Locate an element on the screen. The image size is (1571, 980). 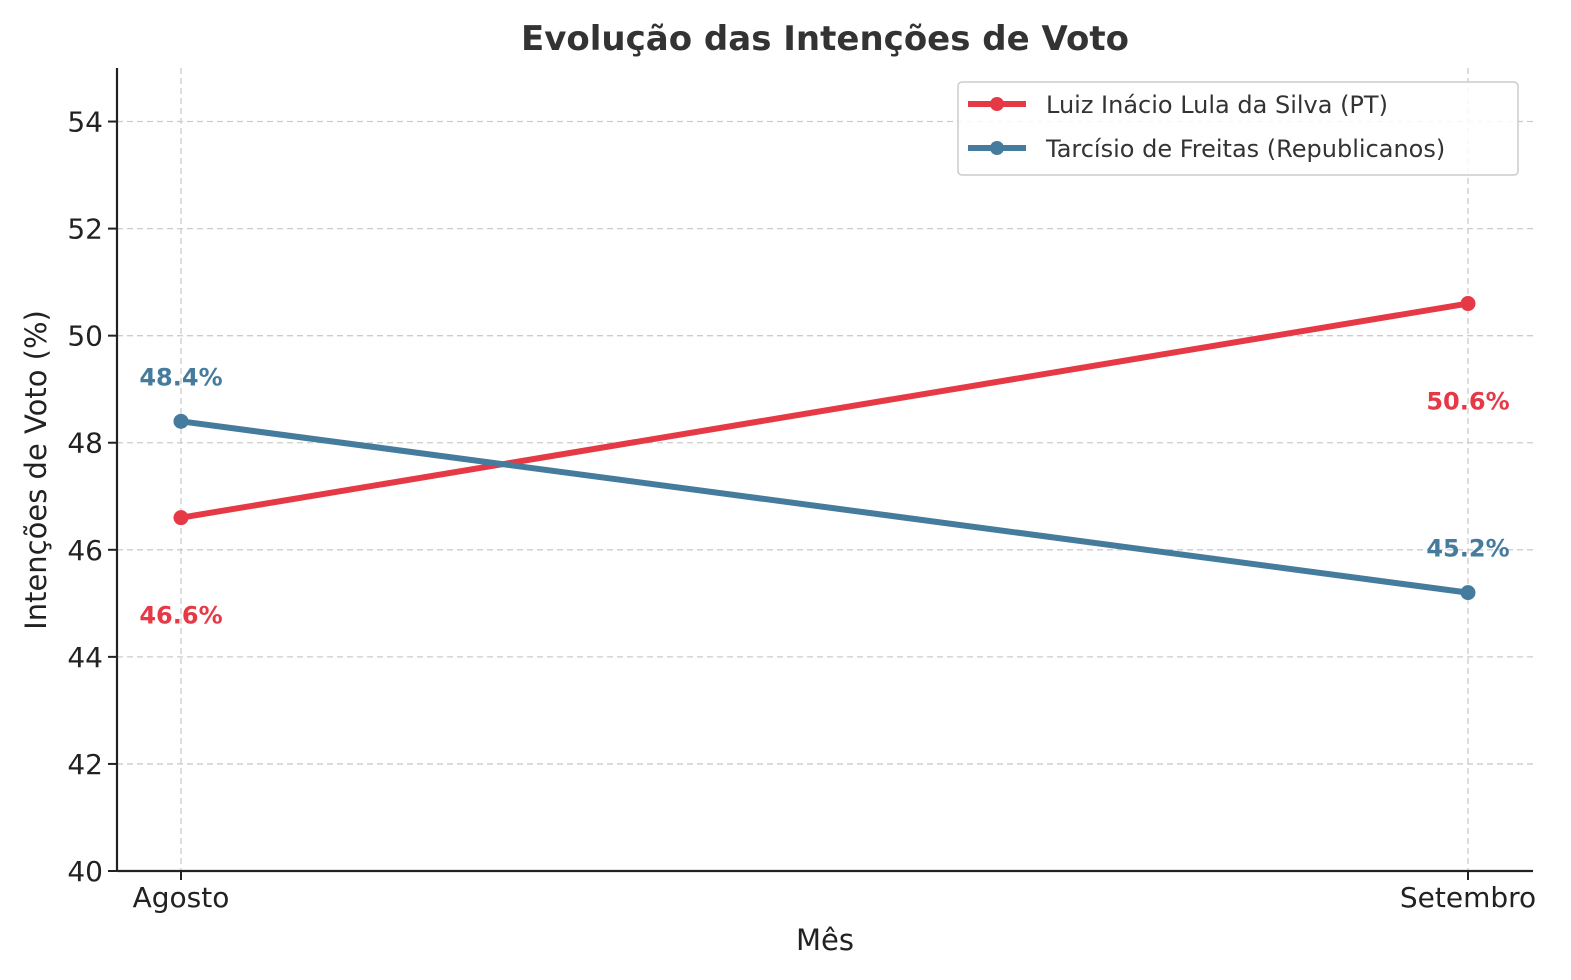
y-tick-label: 44 is located at coordinates (85, 657).